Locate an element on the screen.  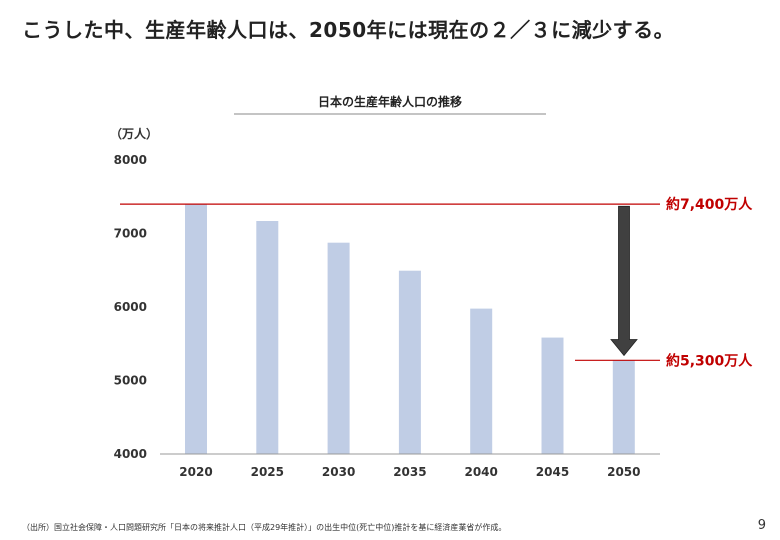
bar-2040 is located at coordinates (481, 381).